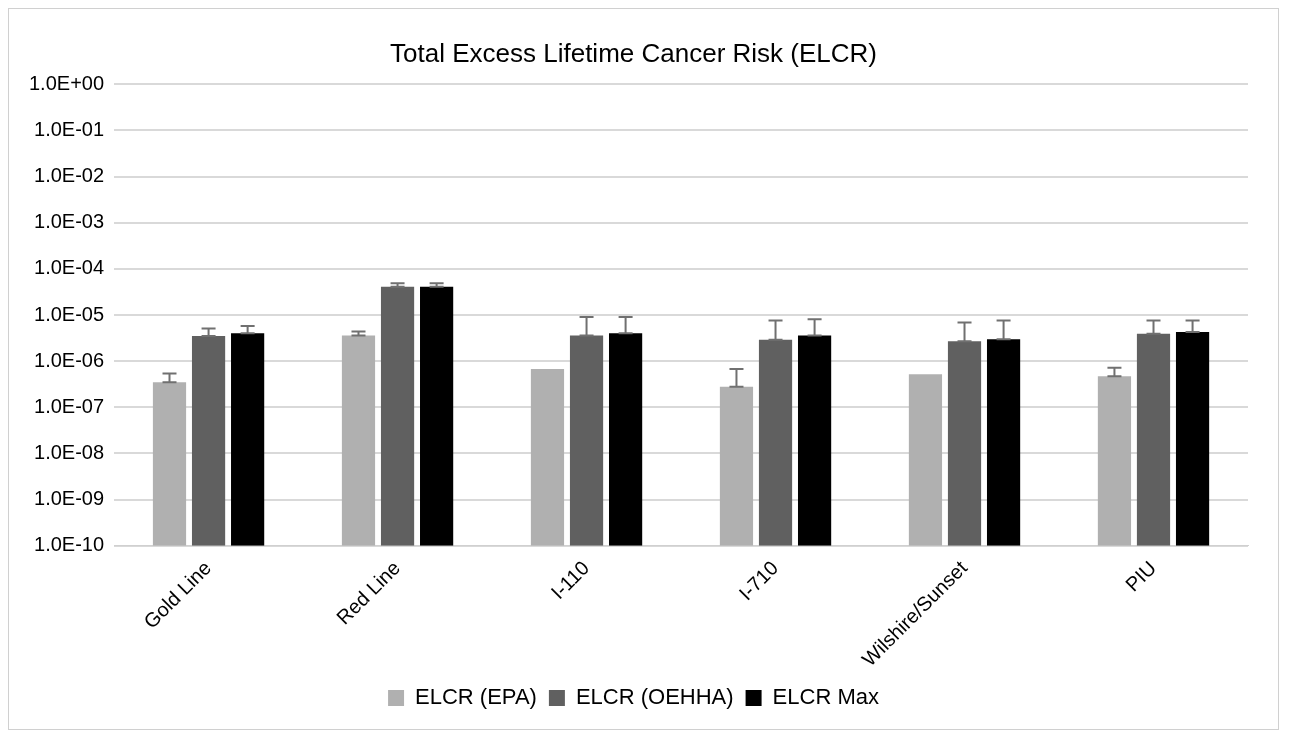  What do you see at coordinates (69, 544) in the screenshot?
I see `y-tick-label: 1.0E-10` at bounding box center [69, 544].